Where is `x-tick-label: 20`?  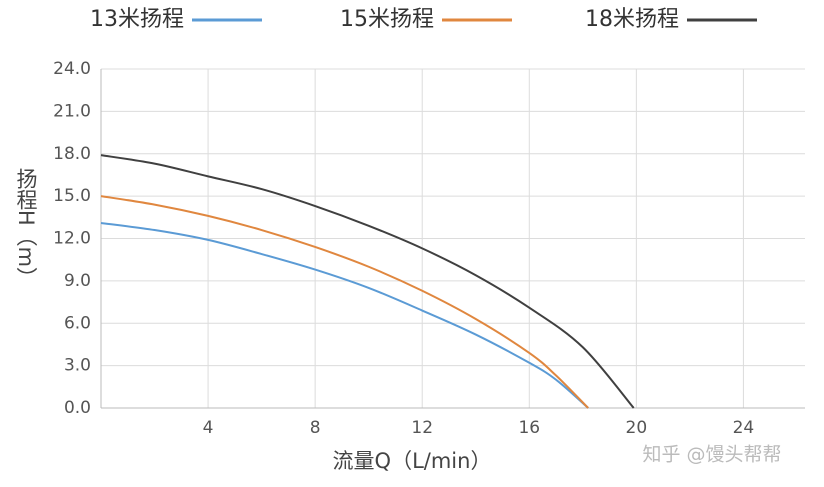
x-tick-label: 20 is located at coordinates (637, 428).